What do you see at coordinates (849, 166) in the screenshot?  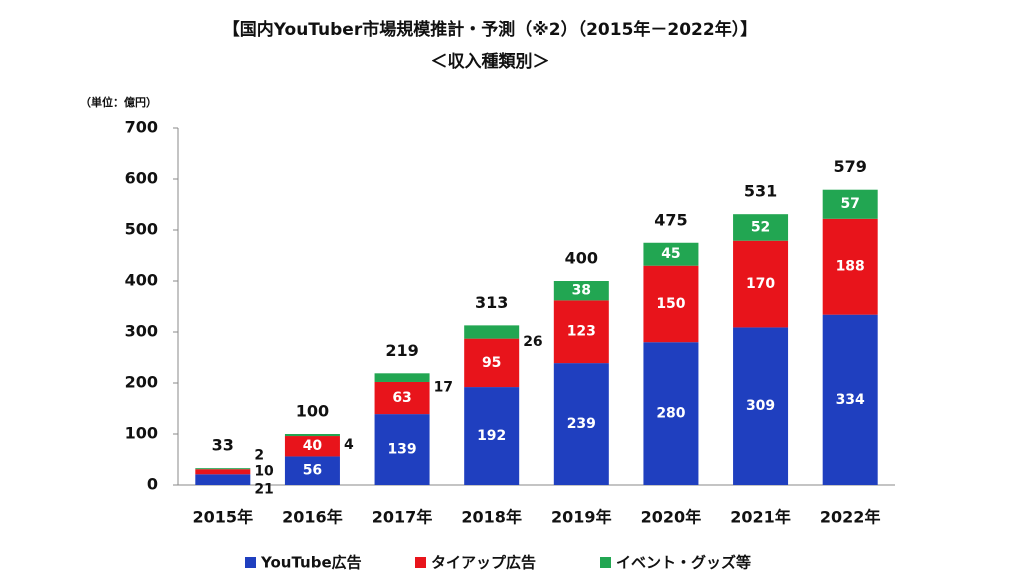 I see `total-label: 579` at bounding box center [849, 166].